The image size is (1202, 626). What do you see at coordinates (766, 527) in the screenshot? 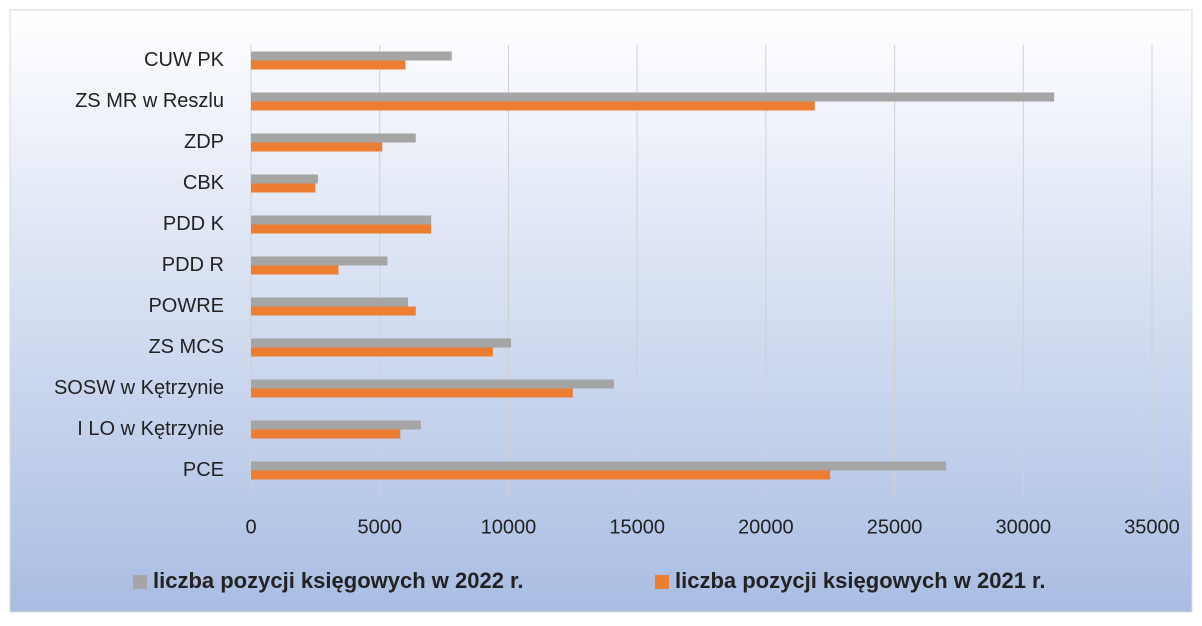
I see `x-tick-label: 20000` at bounding box center [766, 527].